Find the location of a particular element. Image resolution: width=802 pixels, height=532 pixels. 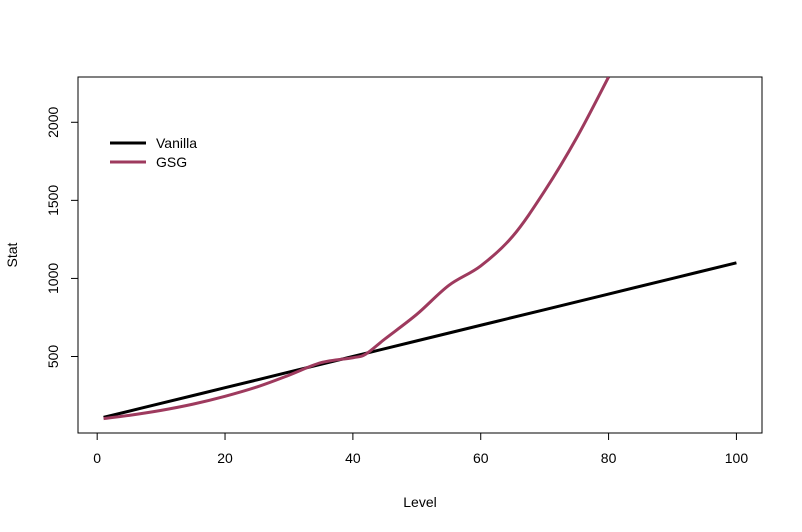

x-tick-label: 100 is located at coordinates (737, 458).